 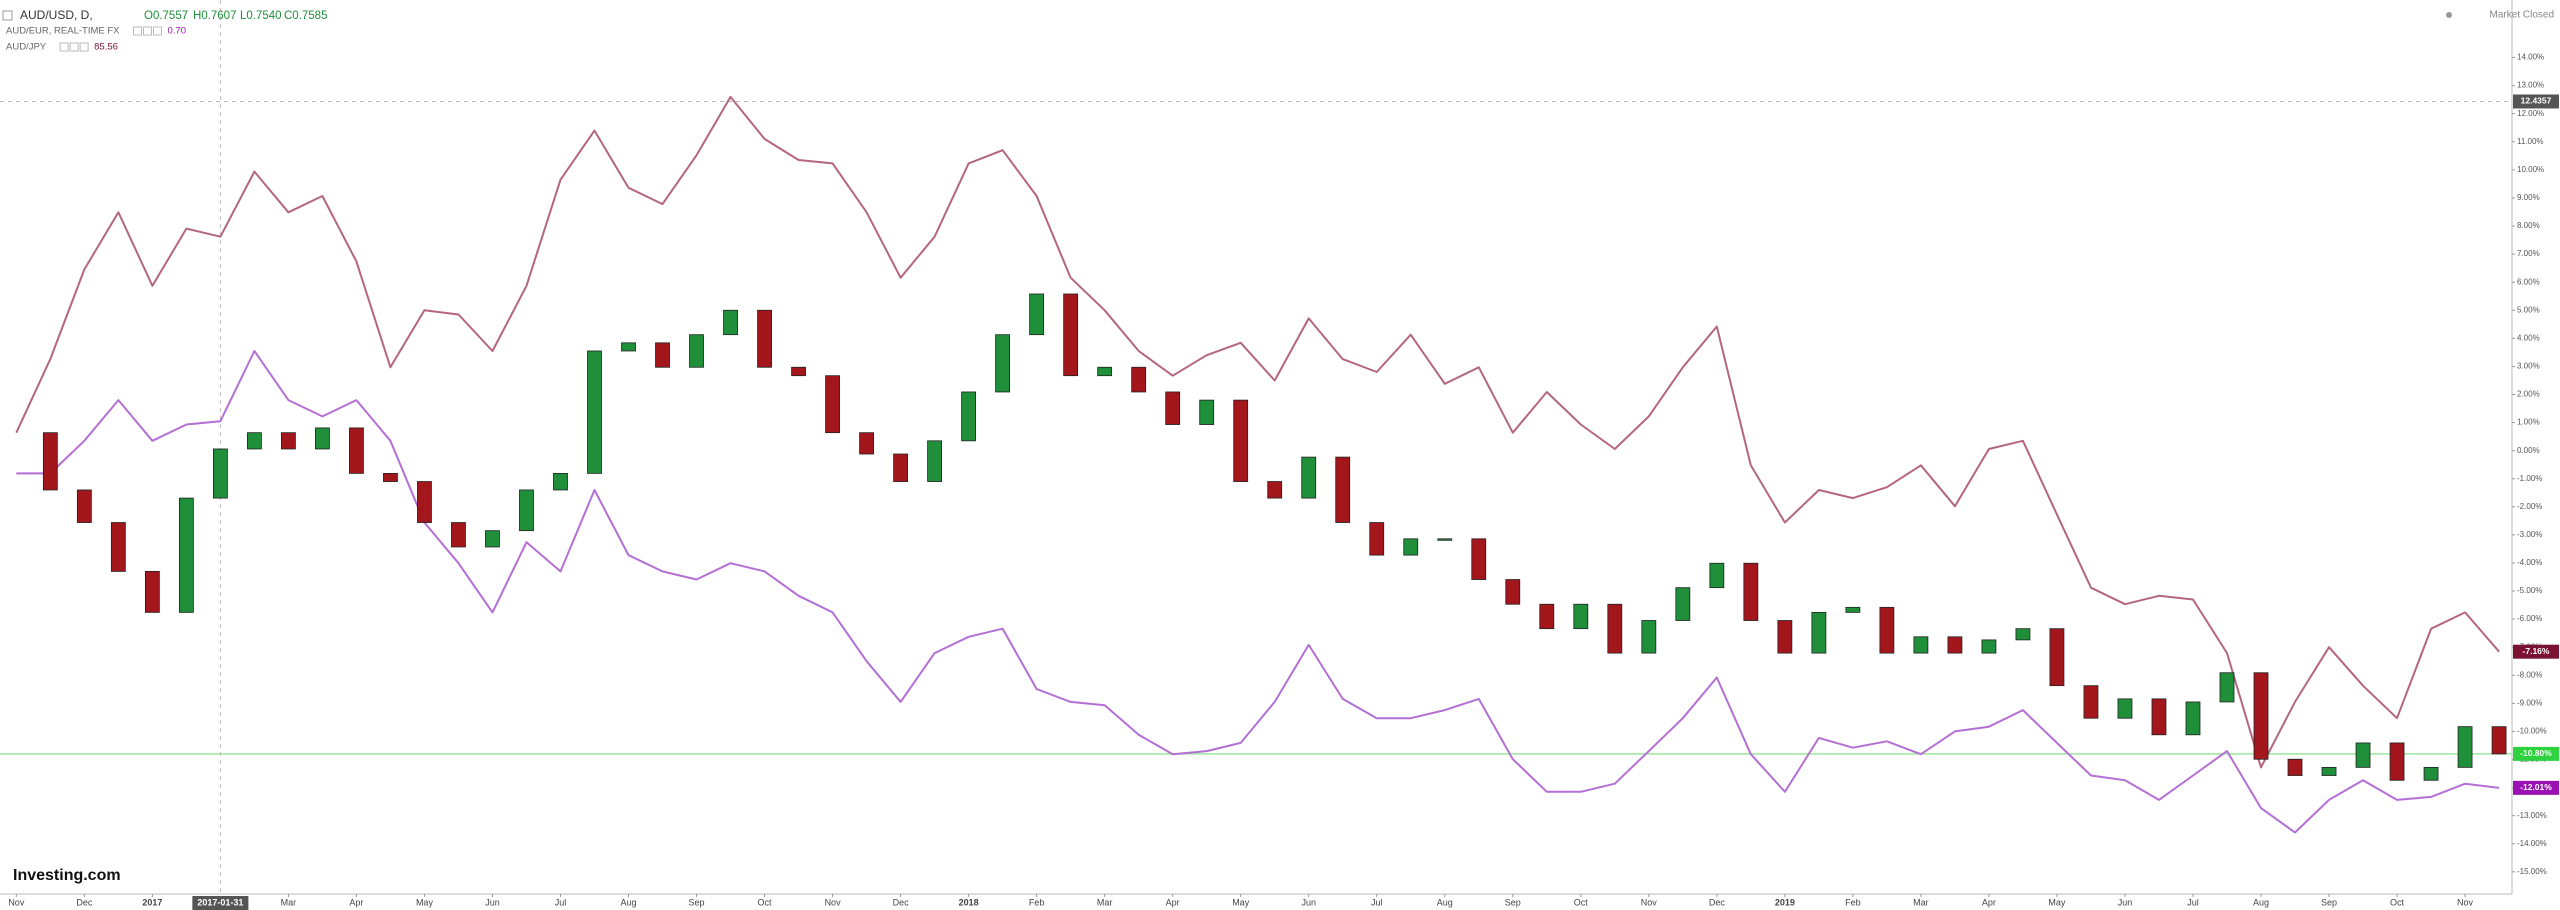 I want to click on legend-quote: C0.7585, so click(x=305, y=16).